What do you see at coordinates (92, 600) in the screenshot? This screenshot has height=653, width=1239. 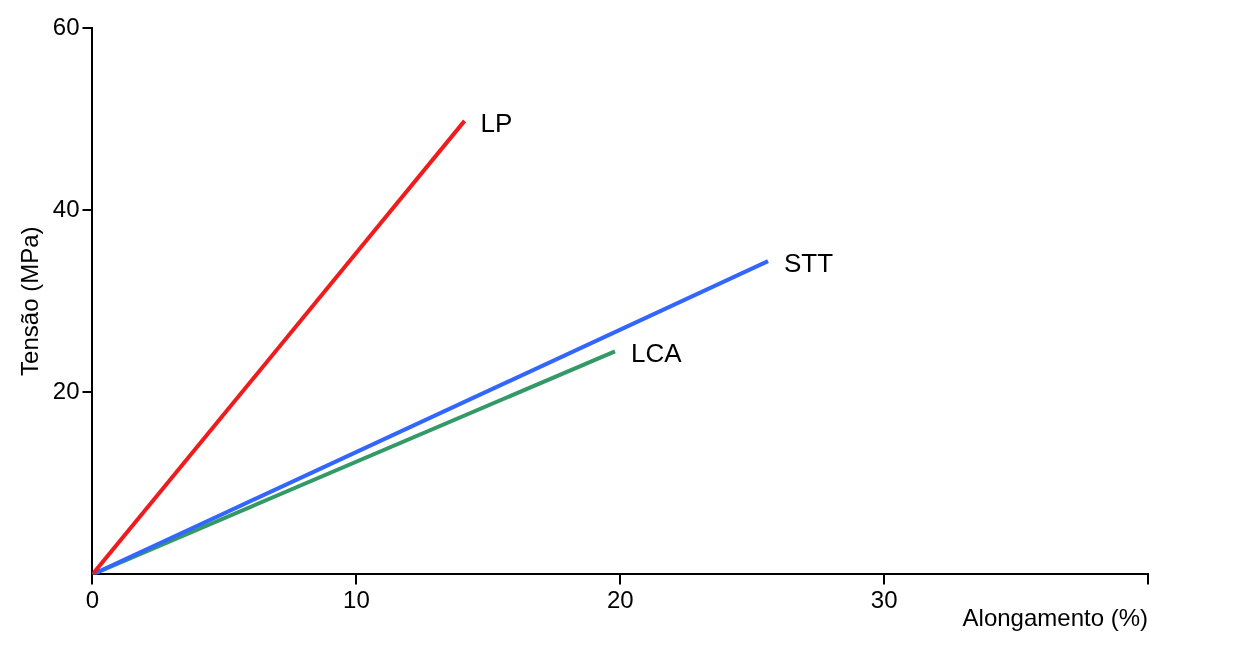 I see `x-tick-label: 0` at bounding box center [92, 600].